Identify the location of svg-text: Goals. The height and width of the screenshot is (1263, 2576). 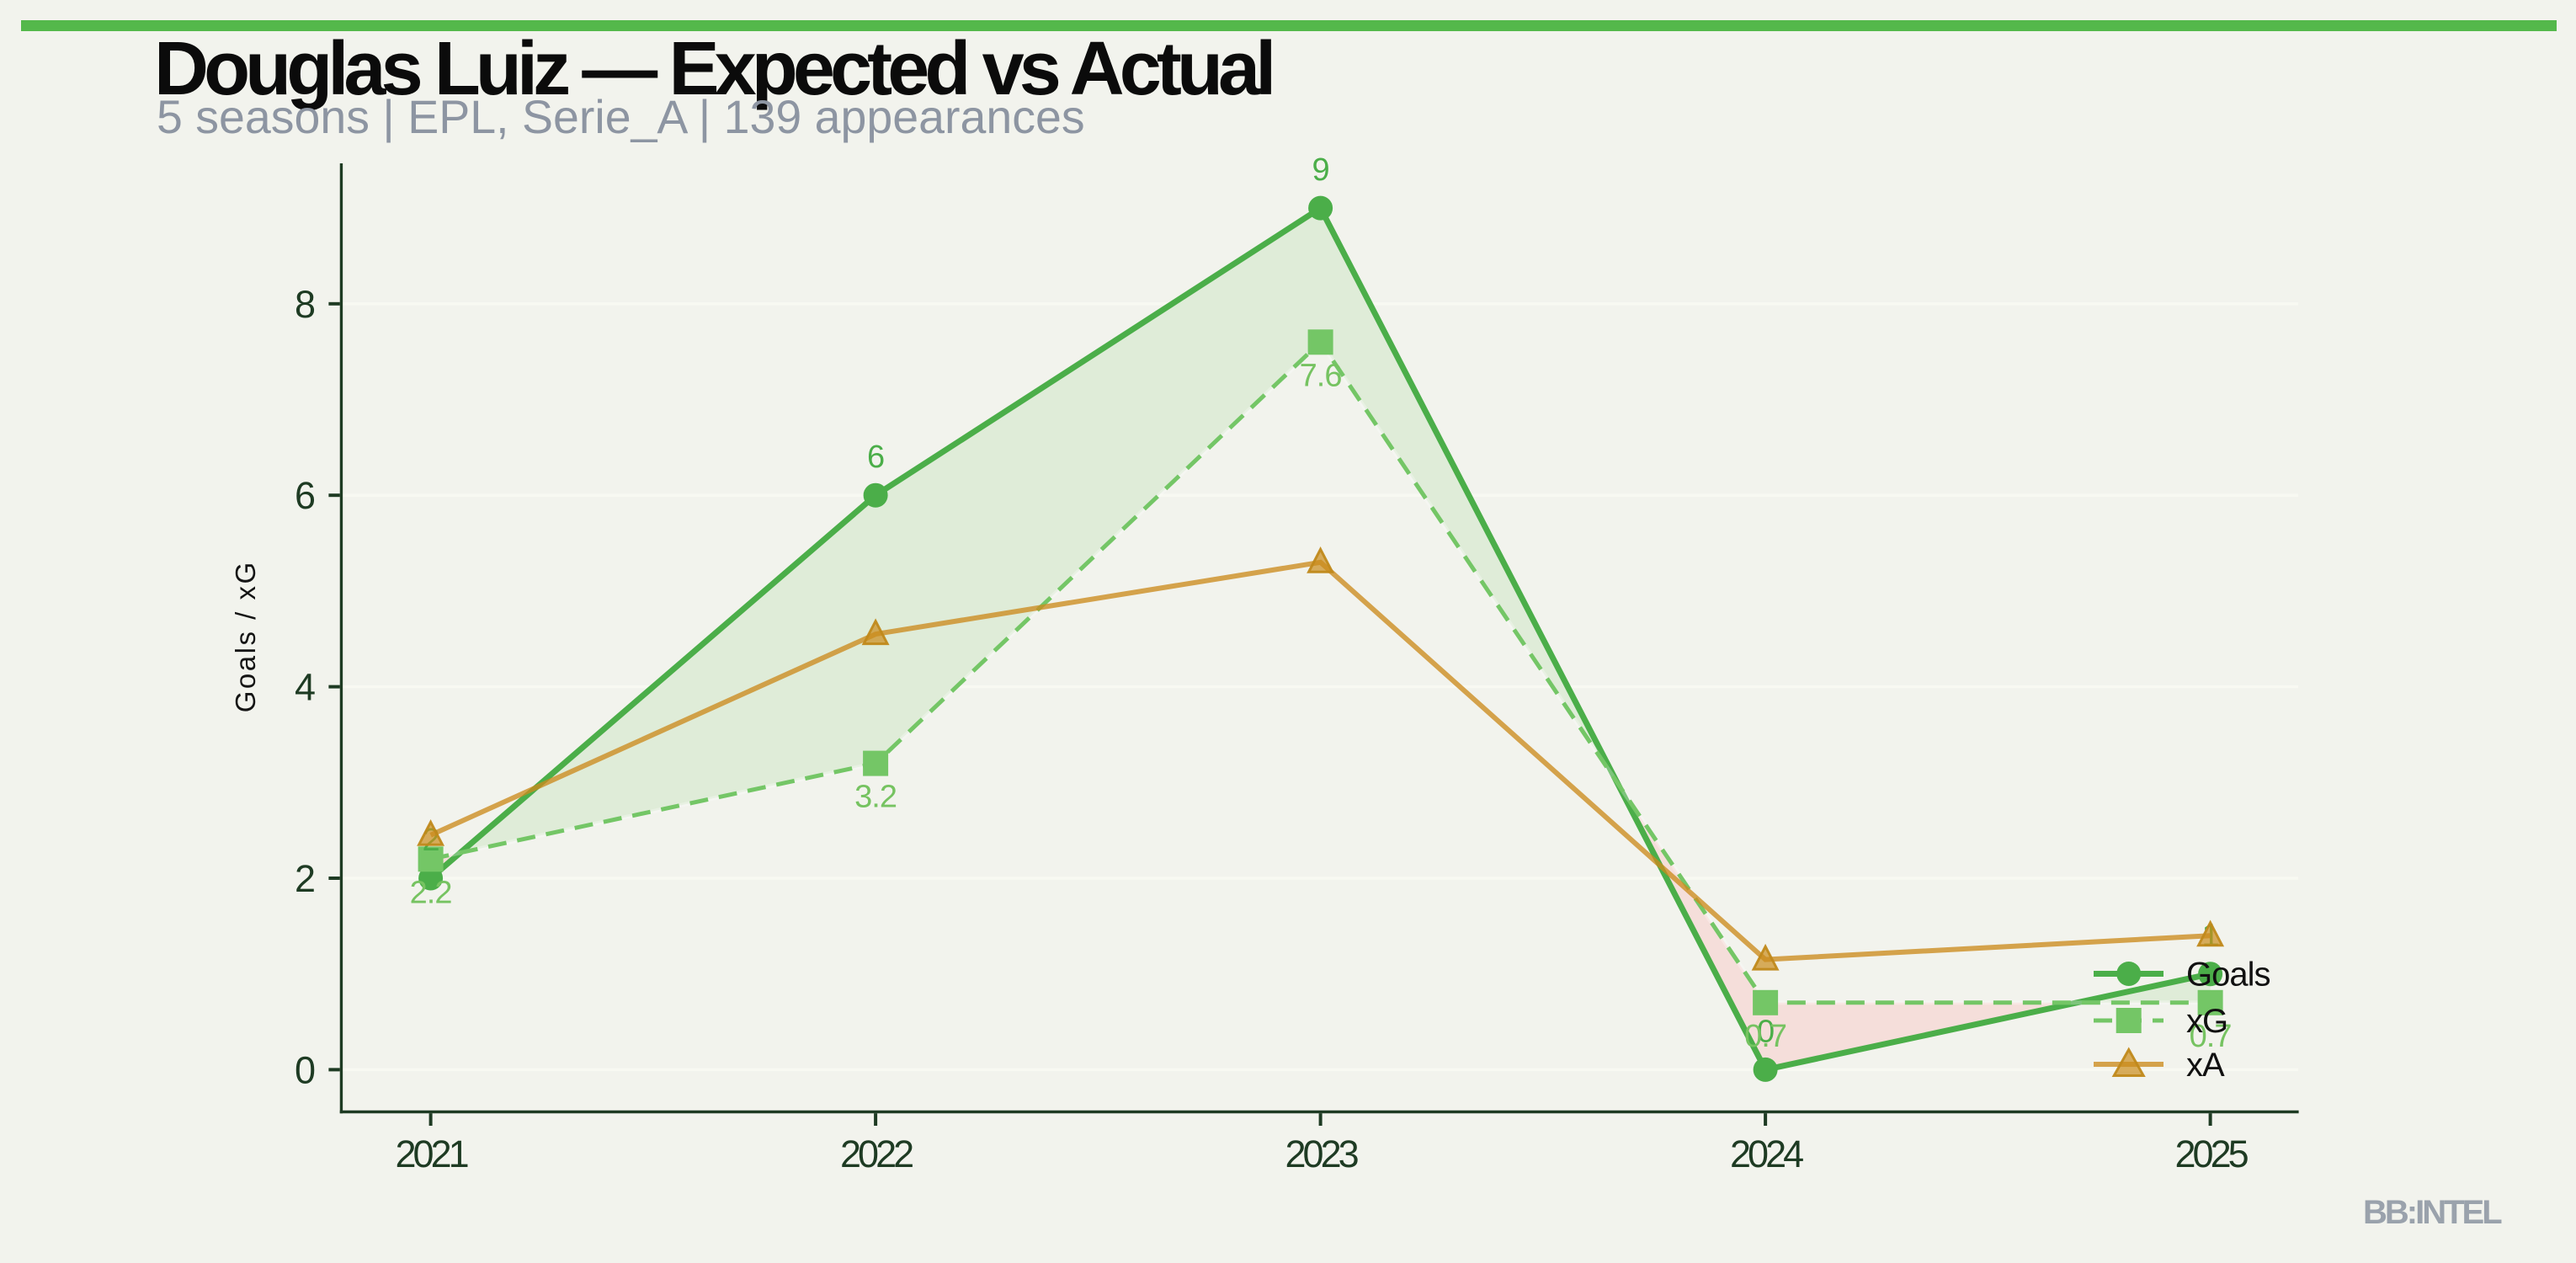
(2228, 975).